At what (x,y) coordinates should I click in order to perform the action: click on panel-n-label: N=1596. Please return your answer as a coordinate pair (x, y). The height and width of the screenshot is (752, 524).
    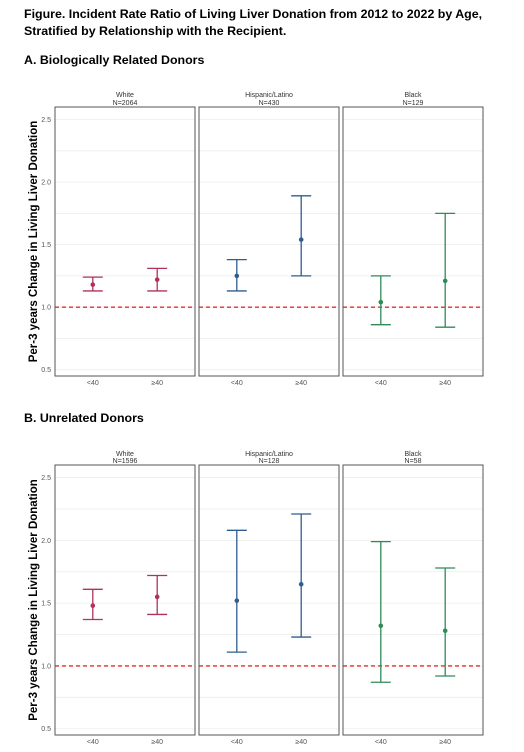
    Looking at the image, I should click on (125, 461).